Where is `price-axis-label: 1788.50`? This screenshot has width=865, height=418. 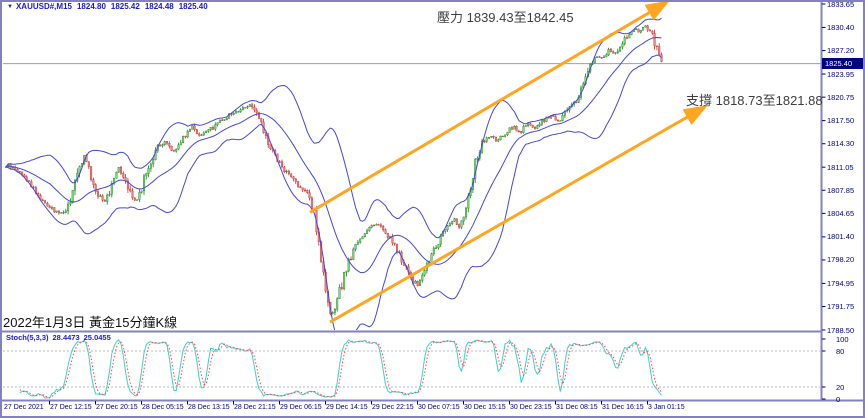
price-axis-label: 1788.50 is located at coordinates (841, 330).